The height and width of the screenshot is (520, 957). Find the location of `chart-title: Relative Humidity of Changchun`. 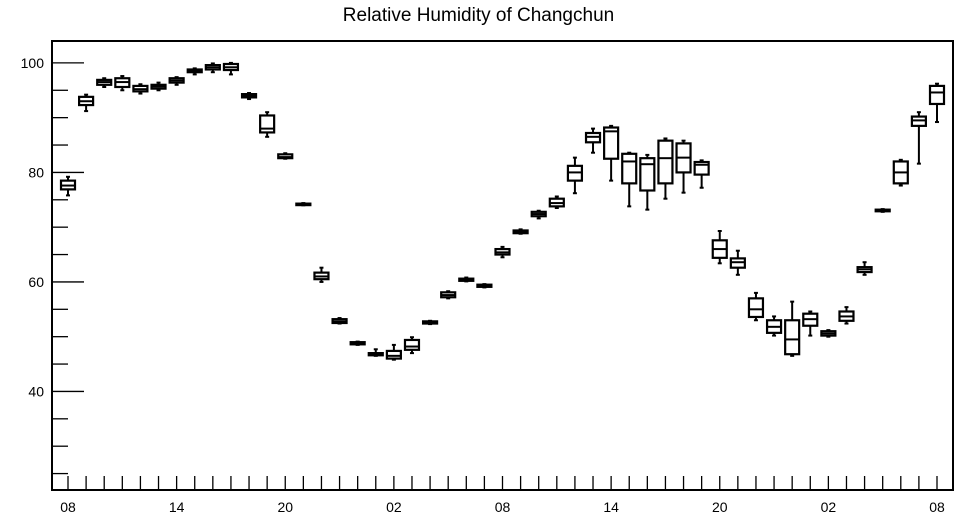

chart-title: Relative Humidity of Changchun is located at coordinates (478, 15).